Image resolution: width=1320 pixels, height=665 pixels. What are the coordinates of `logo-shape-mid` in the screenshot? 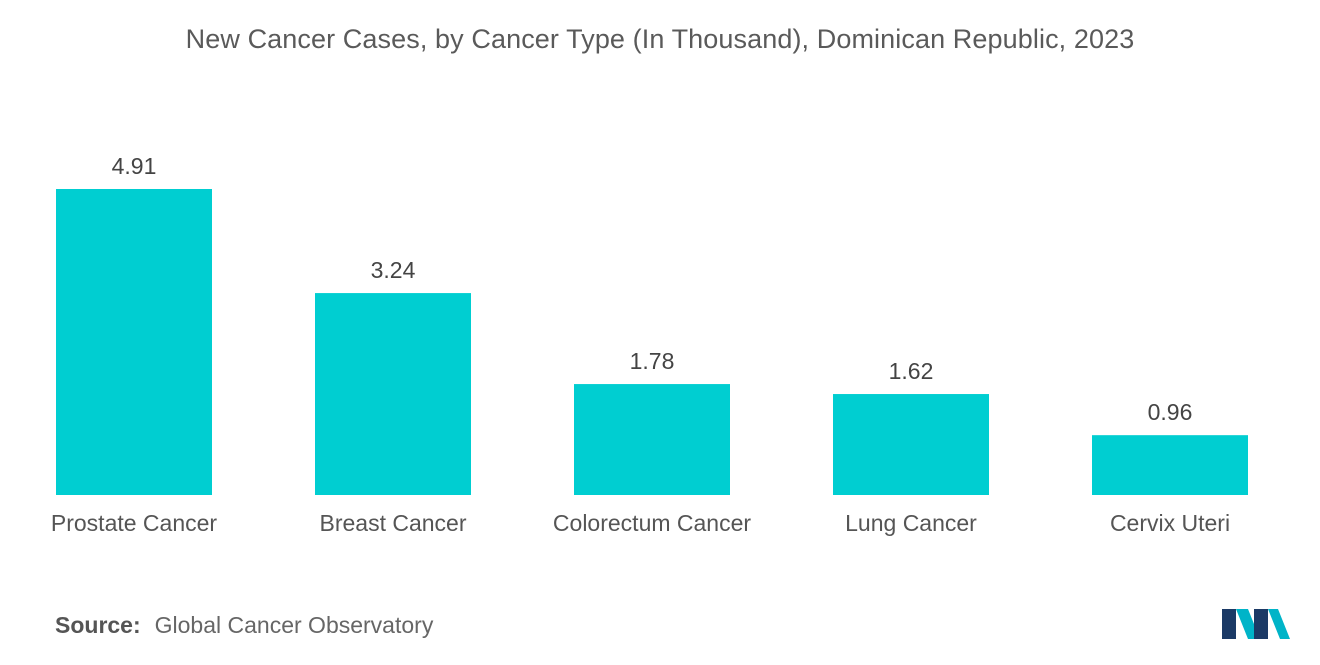 It's located at (1261, 624).